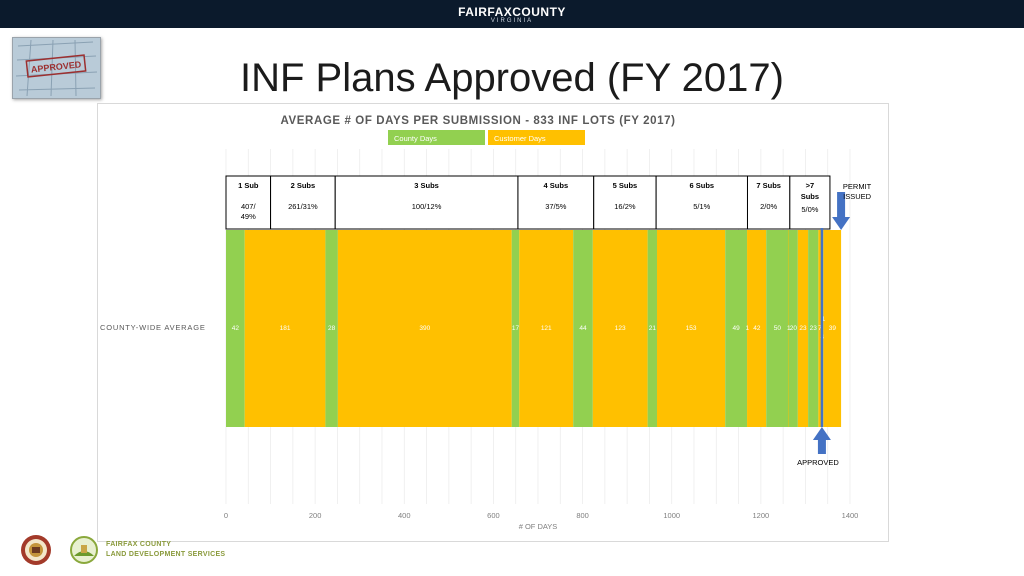 The height and width of the screenshot is (576, 1024). What do you see at coordinates (810, 196) in the screenshot?
I see `submission-group-title: Subs` at bounding box center [810, 196].